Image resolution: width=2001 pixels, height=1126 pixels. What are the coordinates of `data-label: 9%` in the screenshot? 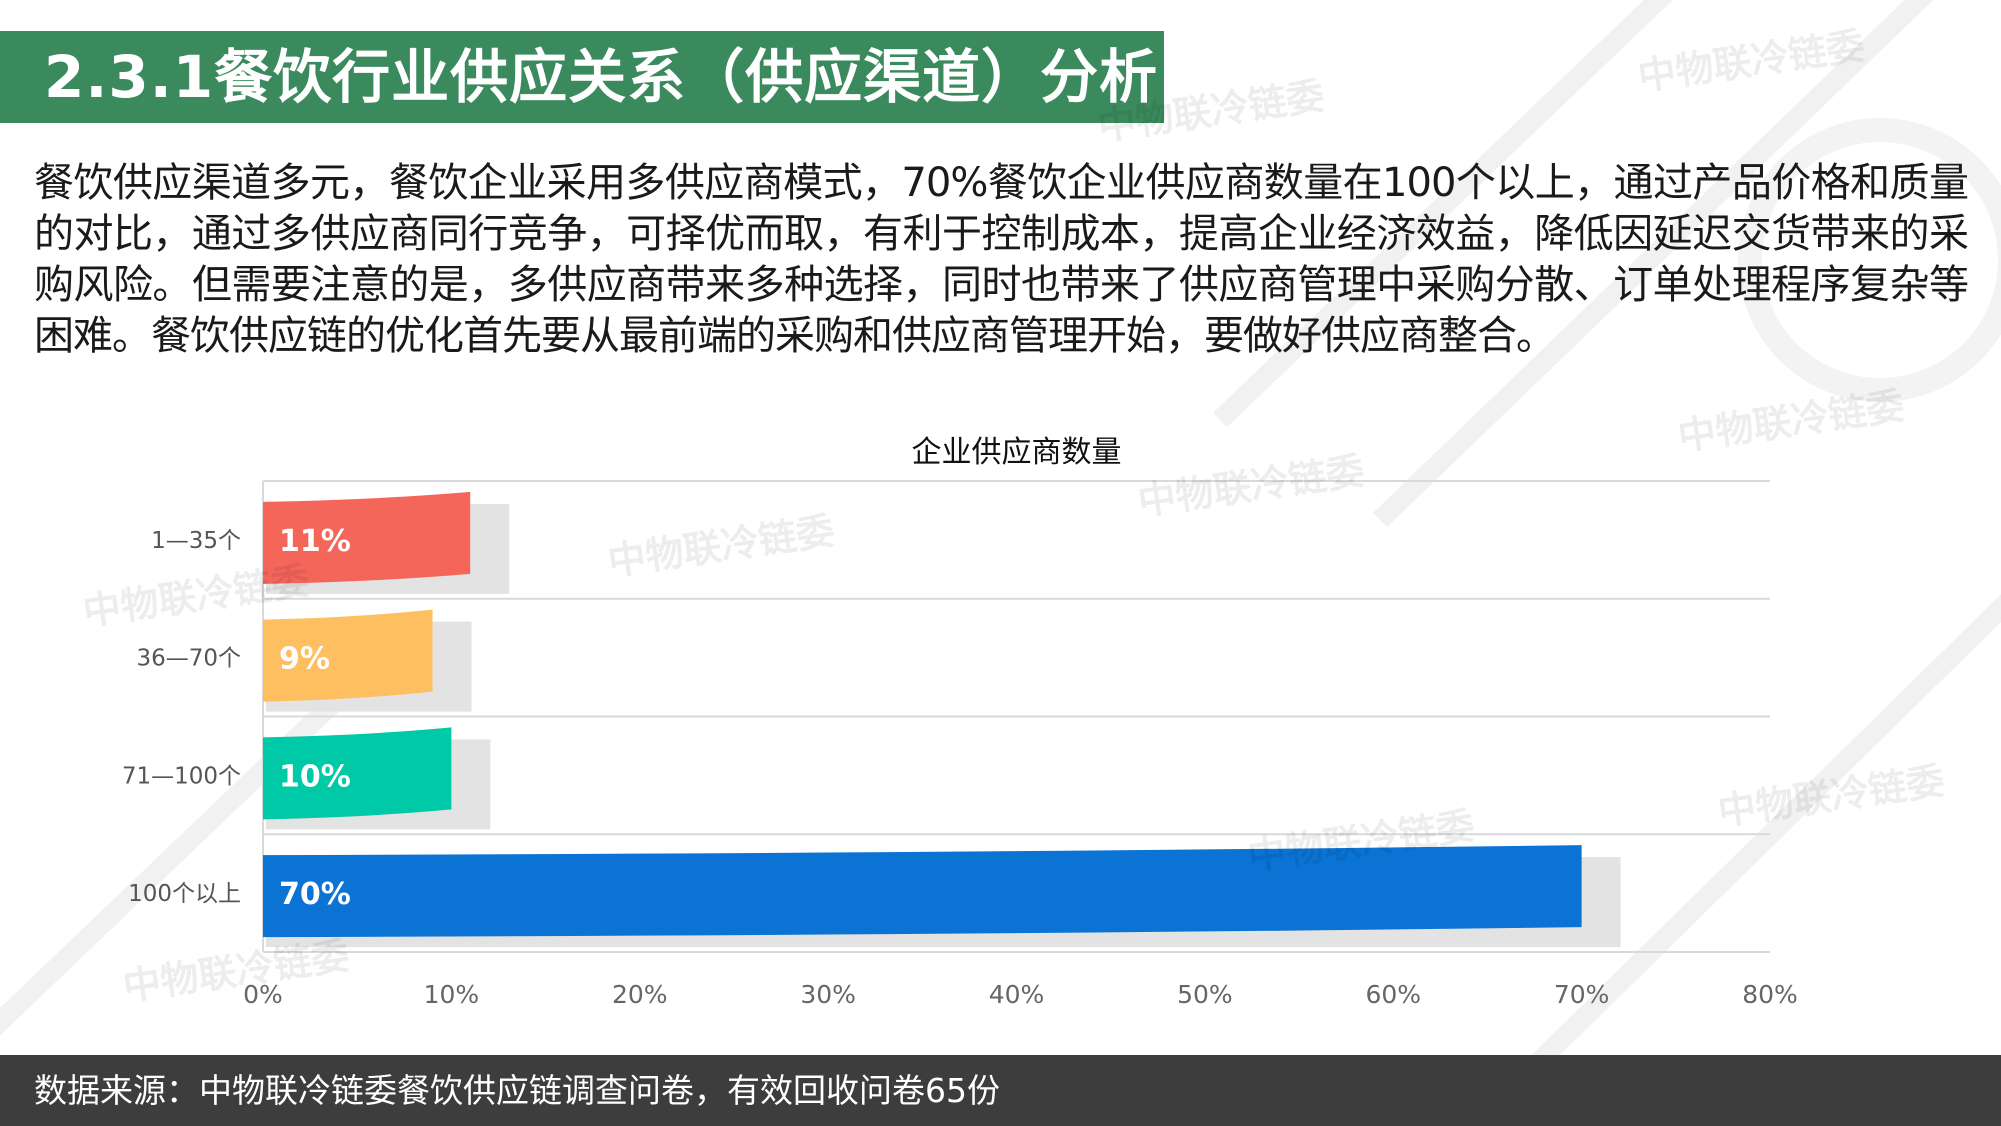 It's located at (304, 659).